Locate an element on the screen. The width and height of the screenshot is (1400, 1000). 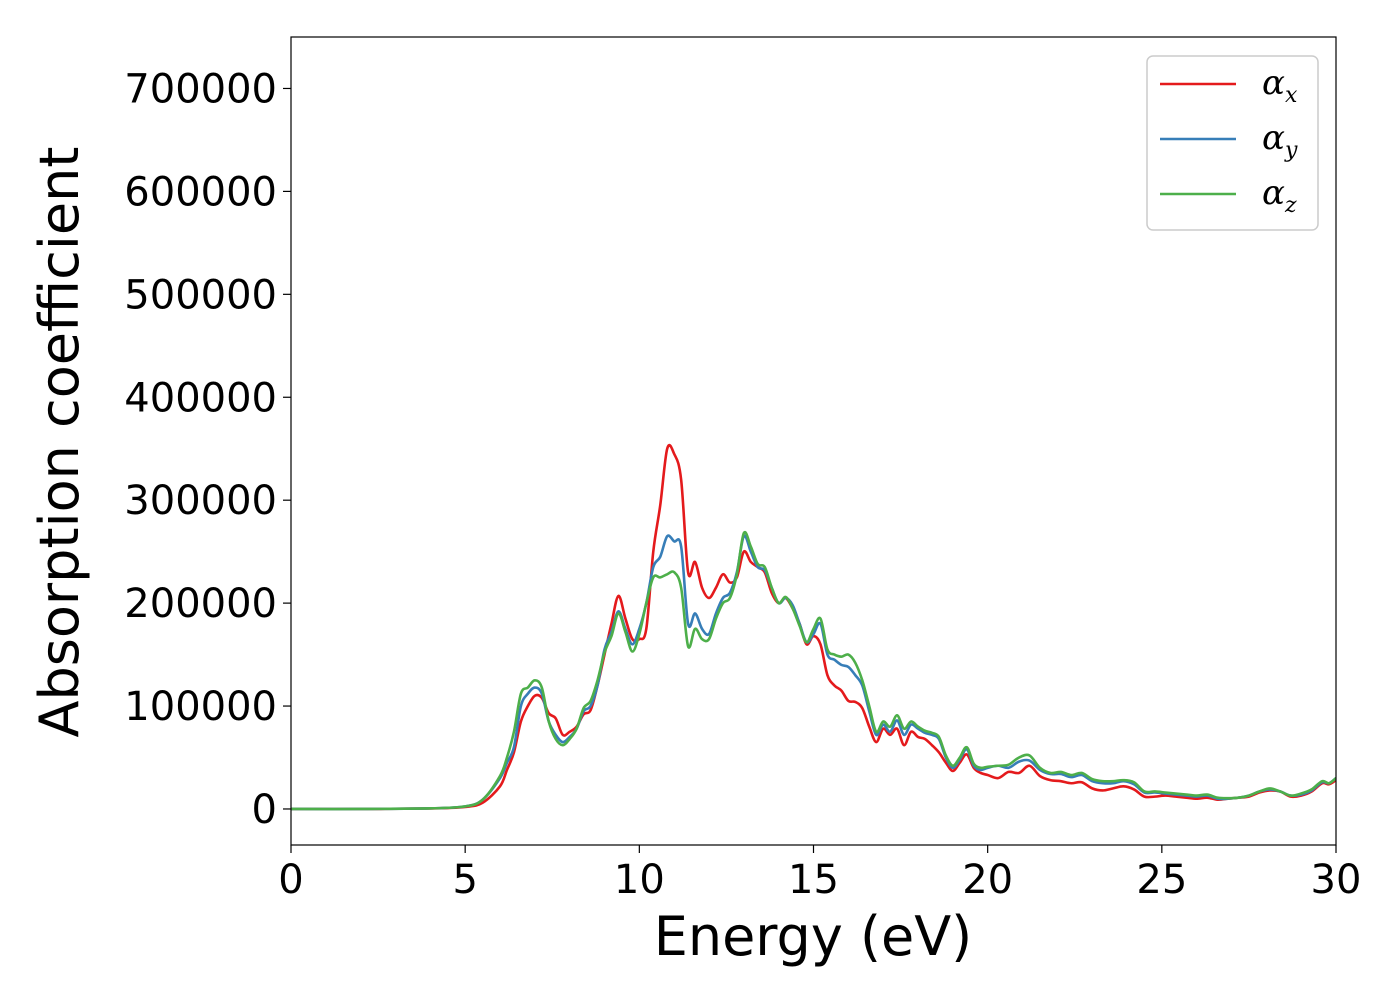
x-tick-label: 0 is located at coordinates (290, 880).